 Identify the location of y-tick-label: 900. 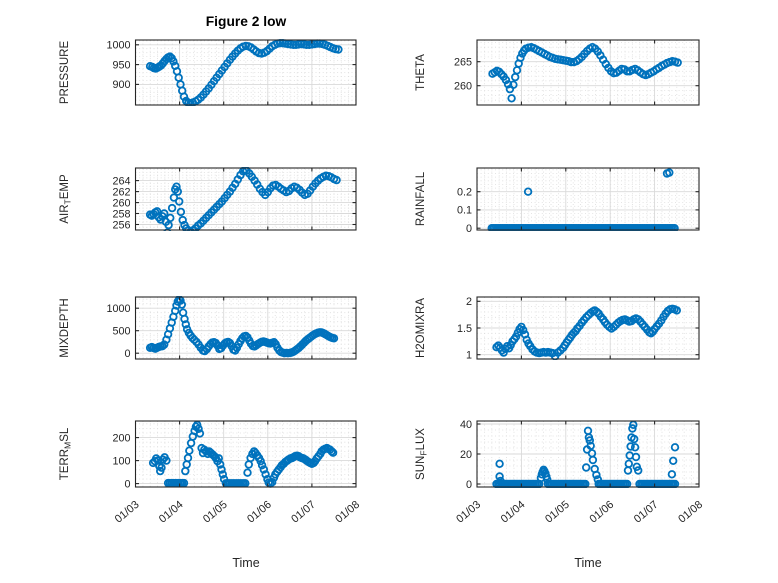
(121, 85).